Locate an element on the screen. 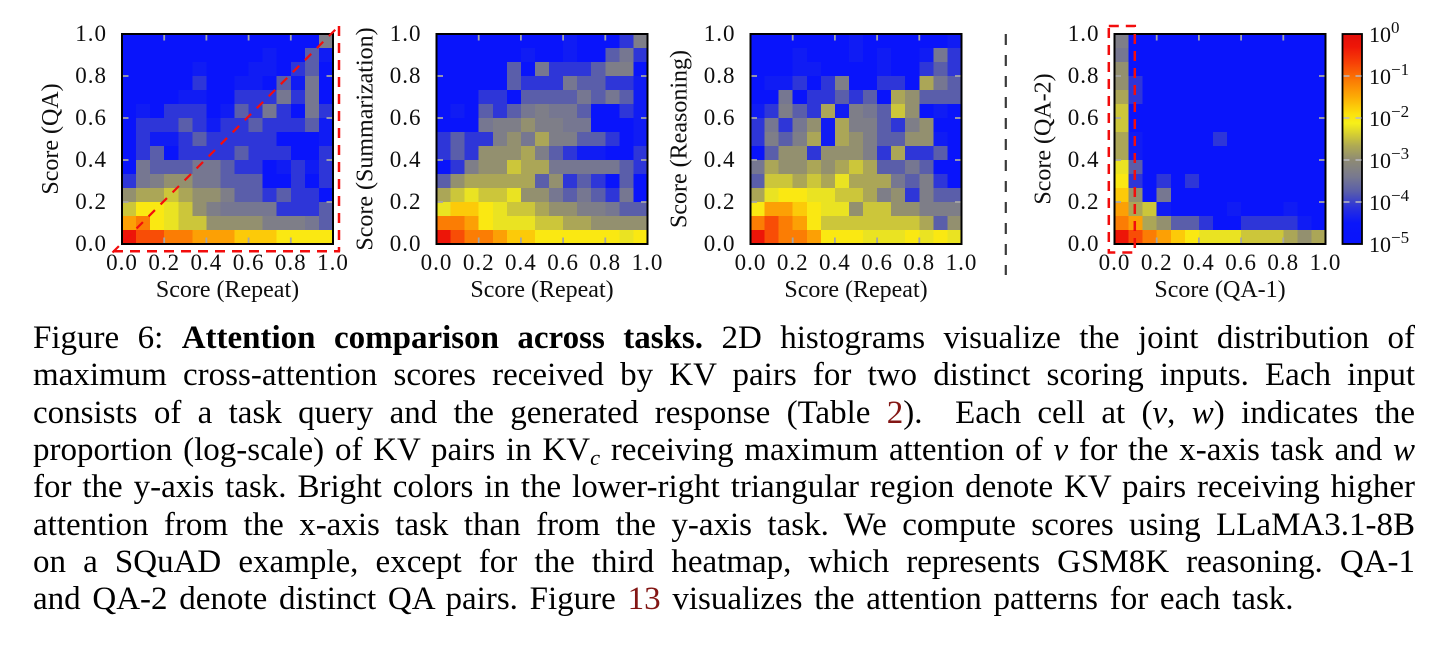 Image resolution: width=1448 pixels, height=650 pixels. svg-text: 10⁻⁴ is located at coordinates (1389, 200).